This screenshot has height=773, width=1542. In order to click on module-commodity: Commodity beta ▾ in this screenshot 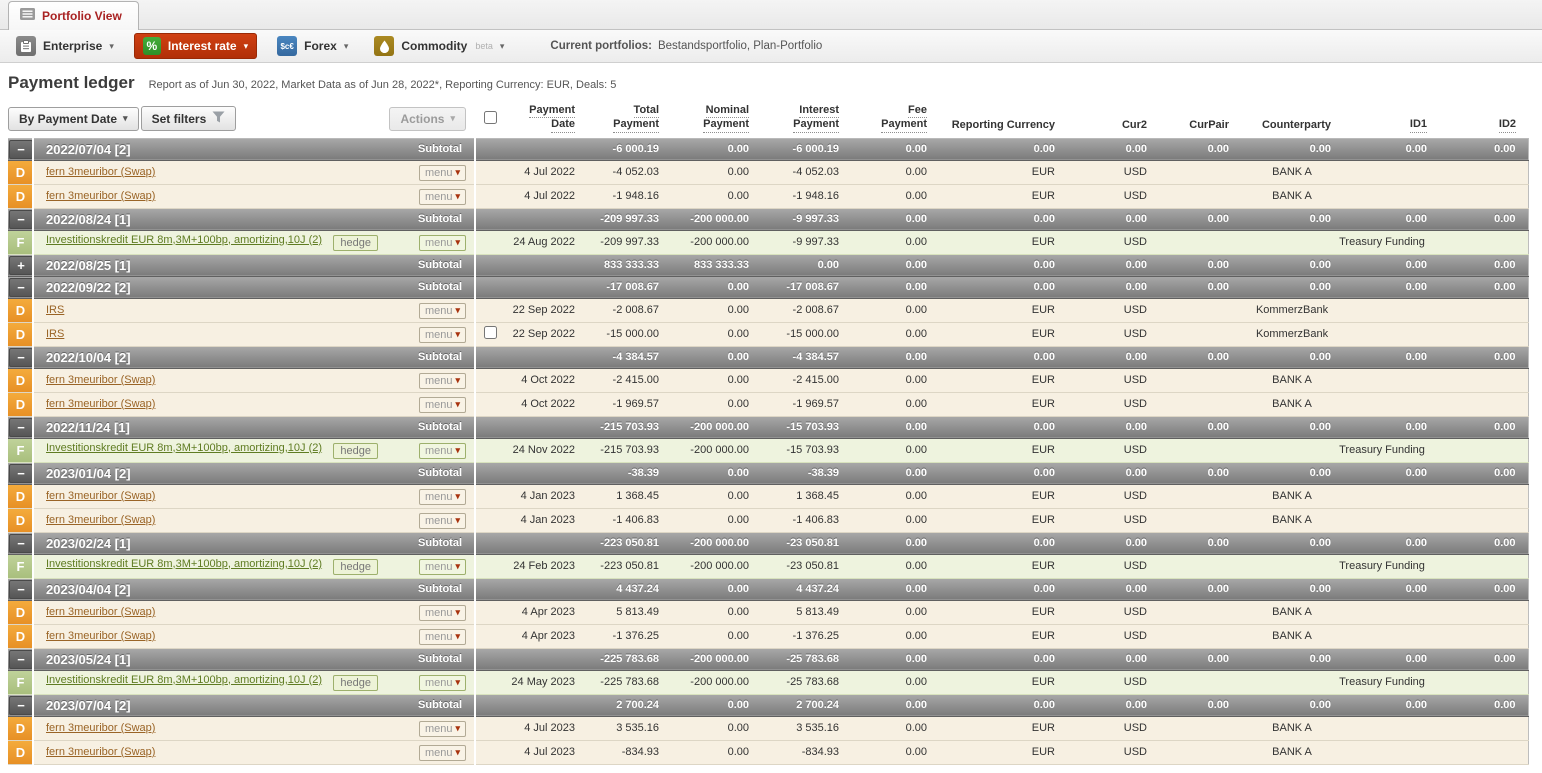, I will do `click(439, 46)`.